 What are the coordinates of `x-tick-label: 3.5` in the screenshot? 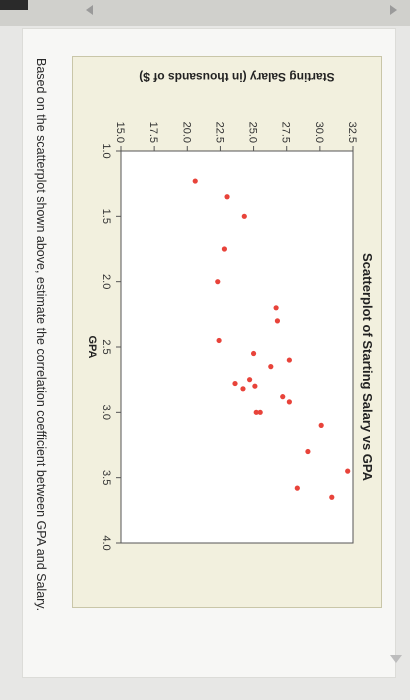 It's located at (106, 477).